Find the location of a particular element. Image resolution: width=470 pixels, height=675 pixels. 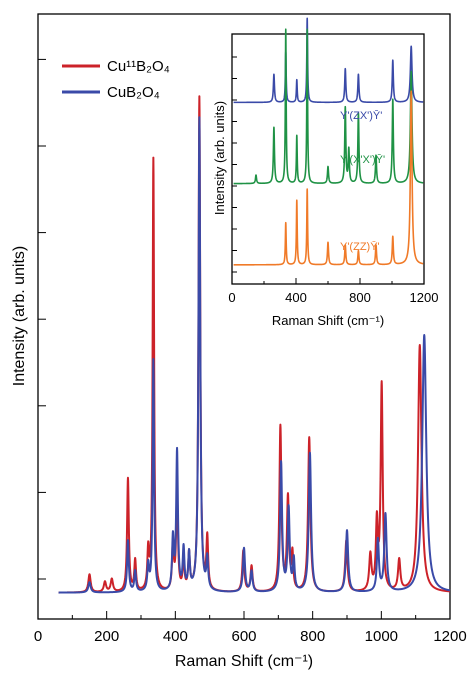

inset-annotation-zz: Y'(ZZ)Ȳ' is located at coordinates (360, 247).